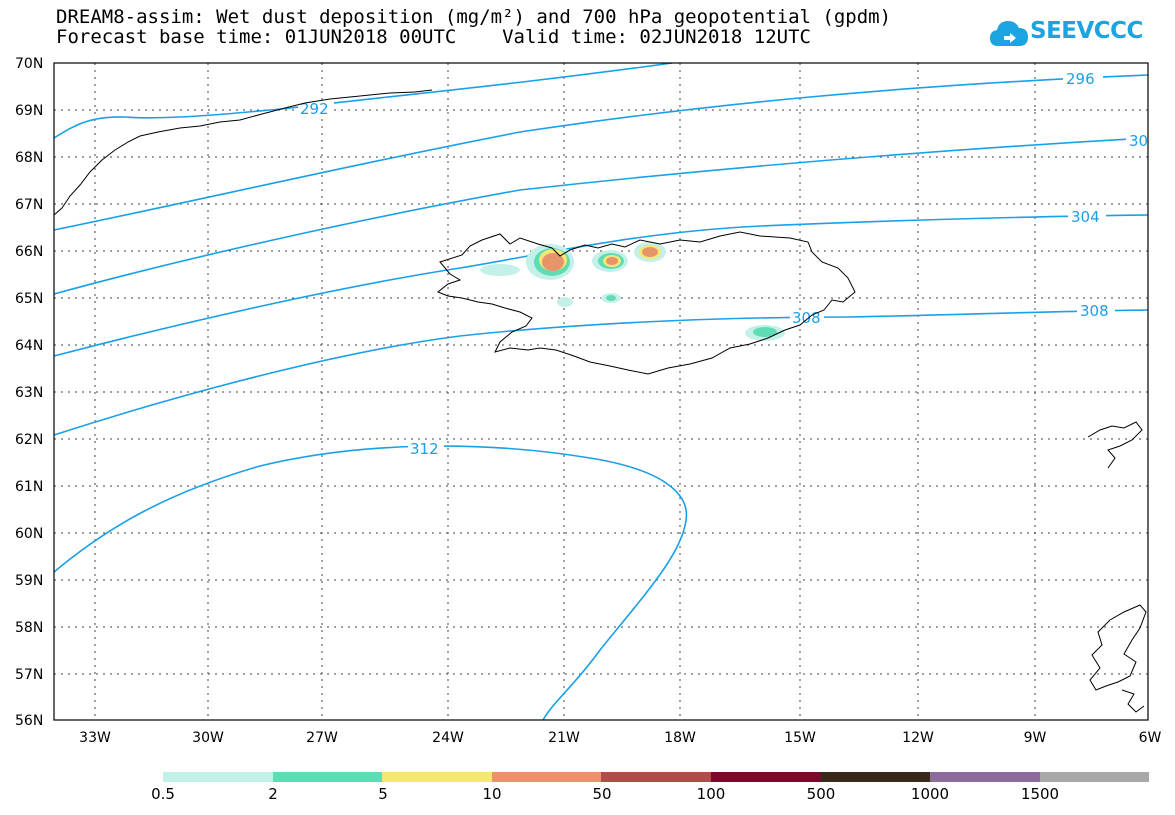 The height and width of the screenshot is (815, 1175). I want to click on scotland-coast, so click(1118, 647).